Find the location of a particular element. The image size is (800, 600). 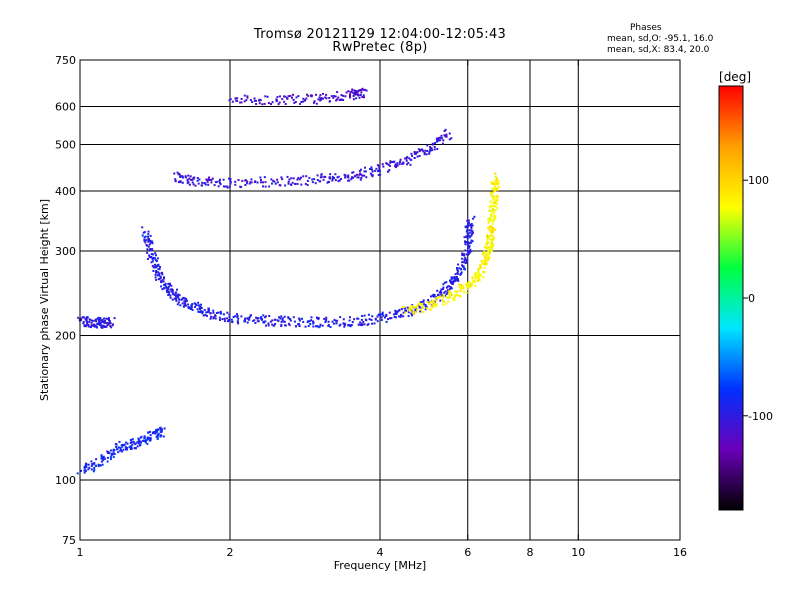

chart-title: Tromsø 20121129 12:04:00-12:05:43 is located at coordinates (380, 34).